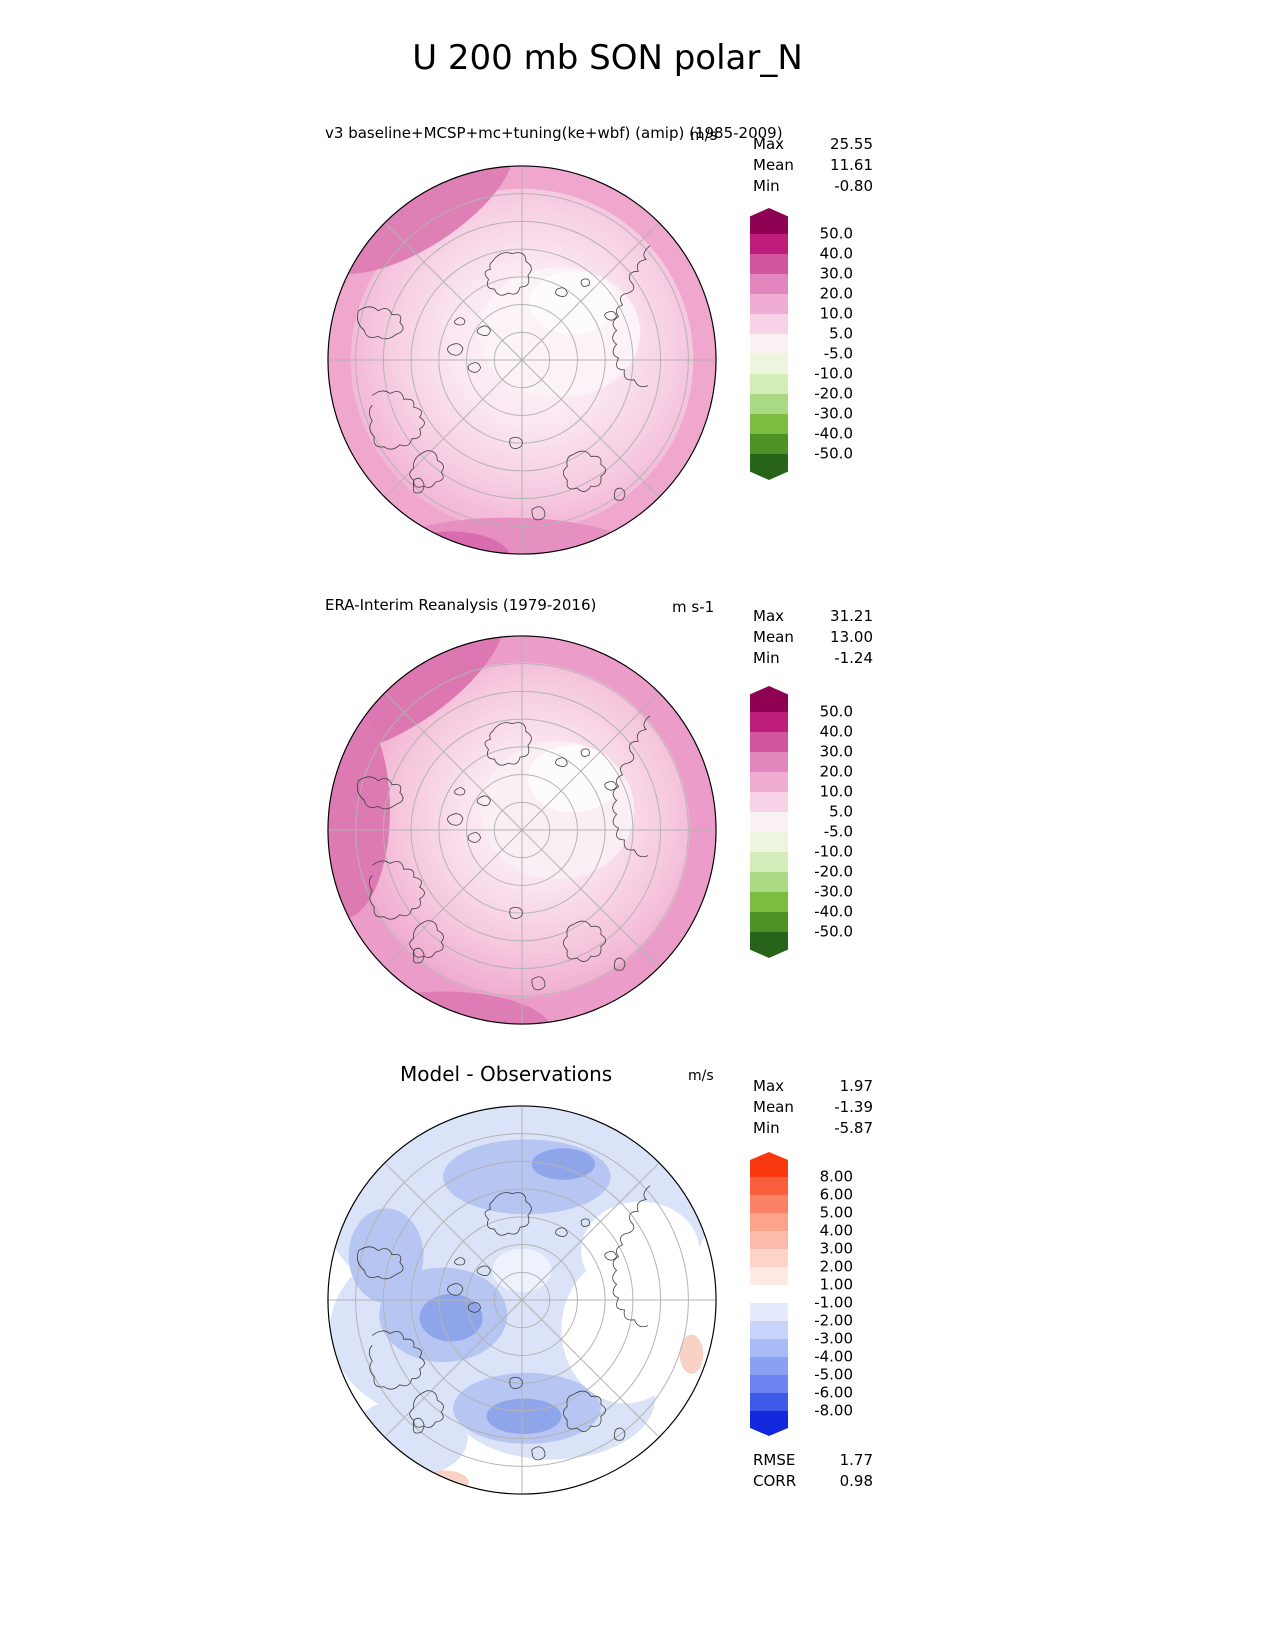 The image size is (1275, 1650). What do you see at coordinates (774, 1460) in the screenshot?
I see `stat-label: RMSE` at bounding box center [774, 1460].